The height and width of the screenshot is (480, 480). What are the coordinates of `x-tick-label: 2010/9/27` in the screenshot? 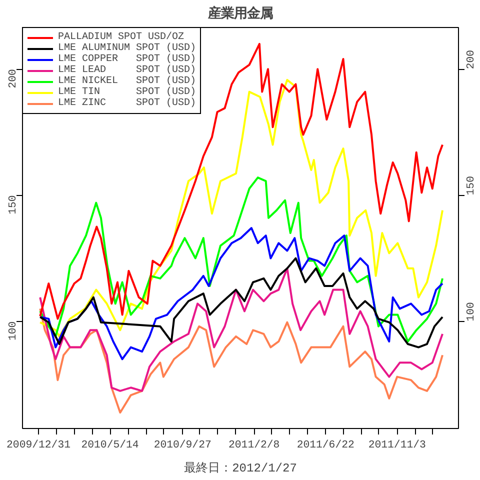 It's located at (183, 446).